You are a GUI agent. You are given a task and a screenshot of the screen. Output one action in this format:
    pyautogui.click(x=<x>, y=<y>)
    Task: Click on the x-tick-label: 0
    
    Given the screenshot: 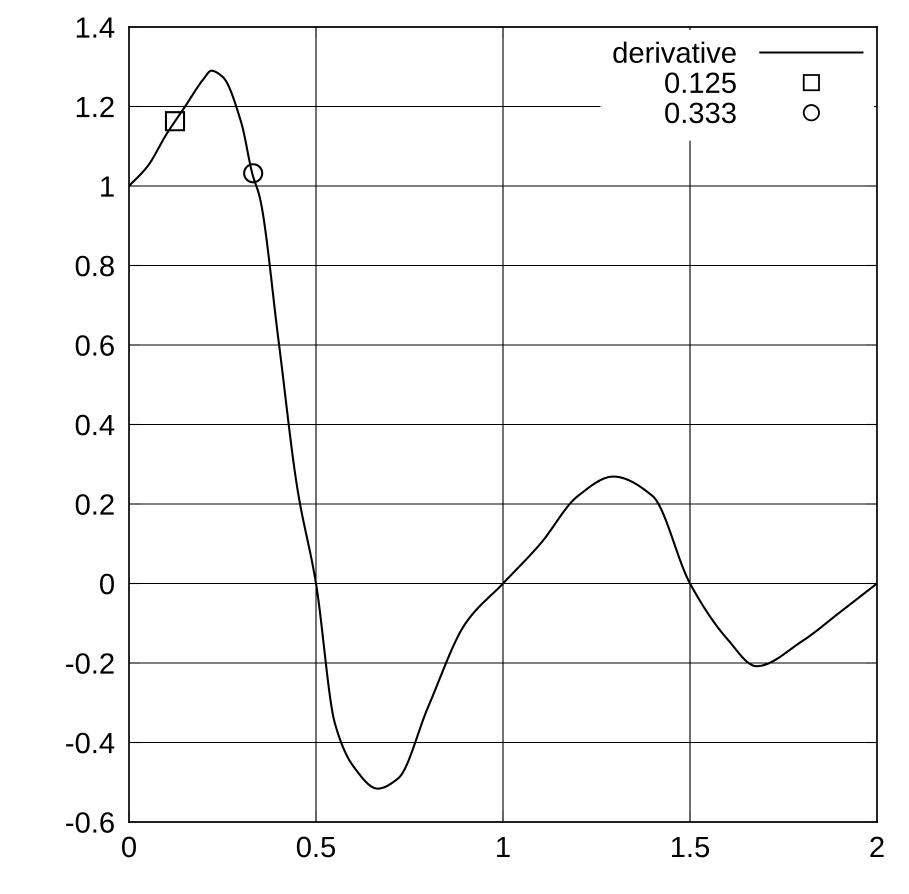 What is the action you would take?
    pyautogui.click(x=129, y=847)
    